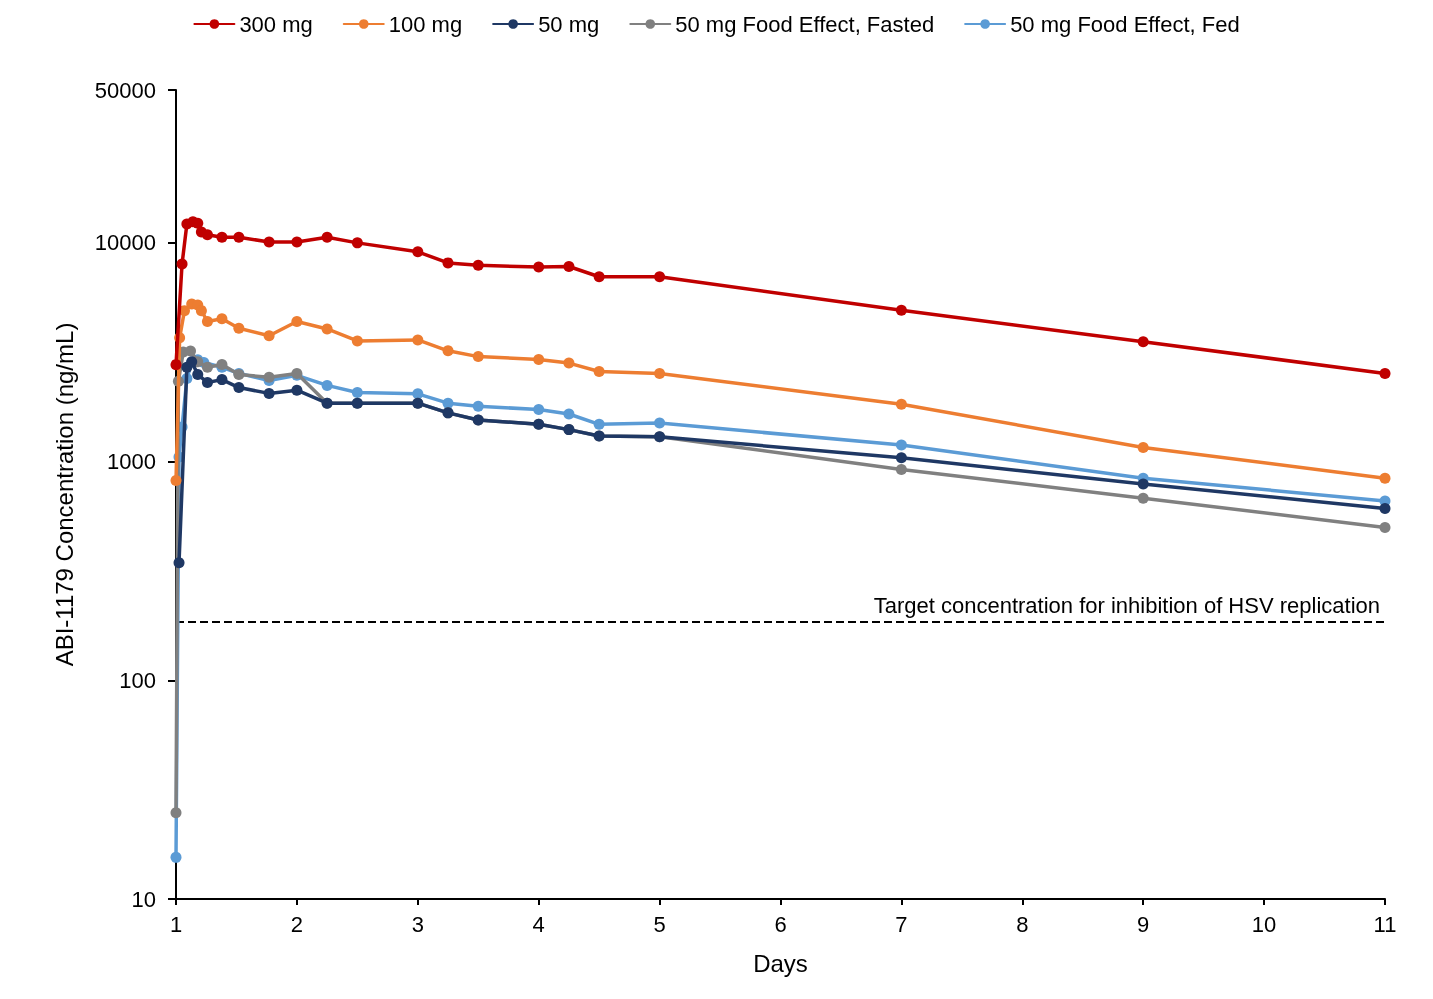 This screenshot has height=999, width=1433. What do you see at coordinates (425, 24) in the screenshot?
I see `legend-label: 100 mg` at bounding box center [425, 24].